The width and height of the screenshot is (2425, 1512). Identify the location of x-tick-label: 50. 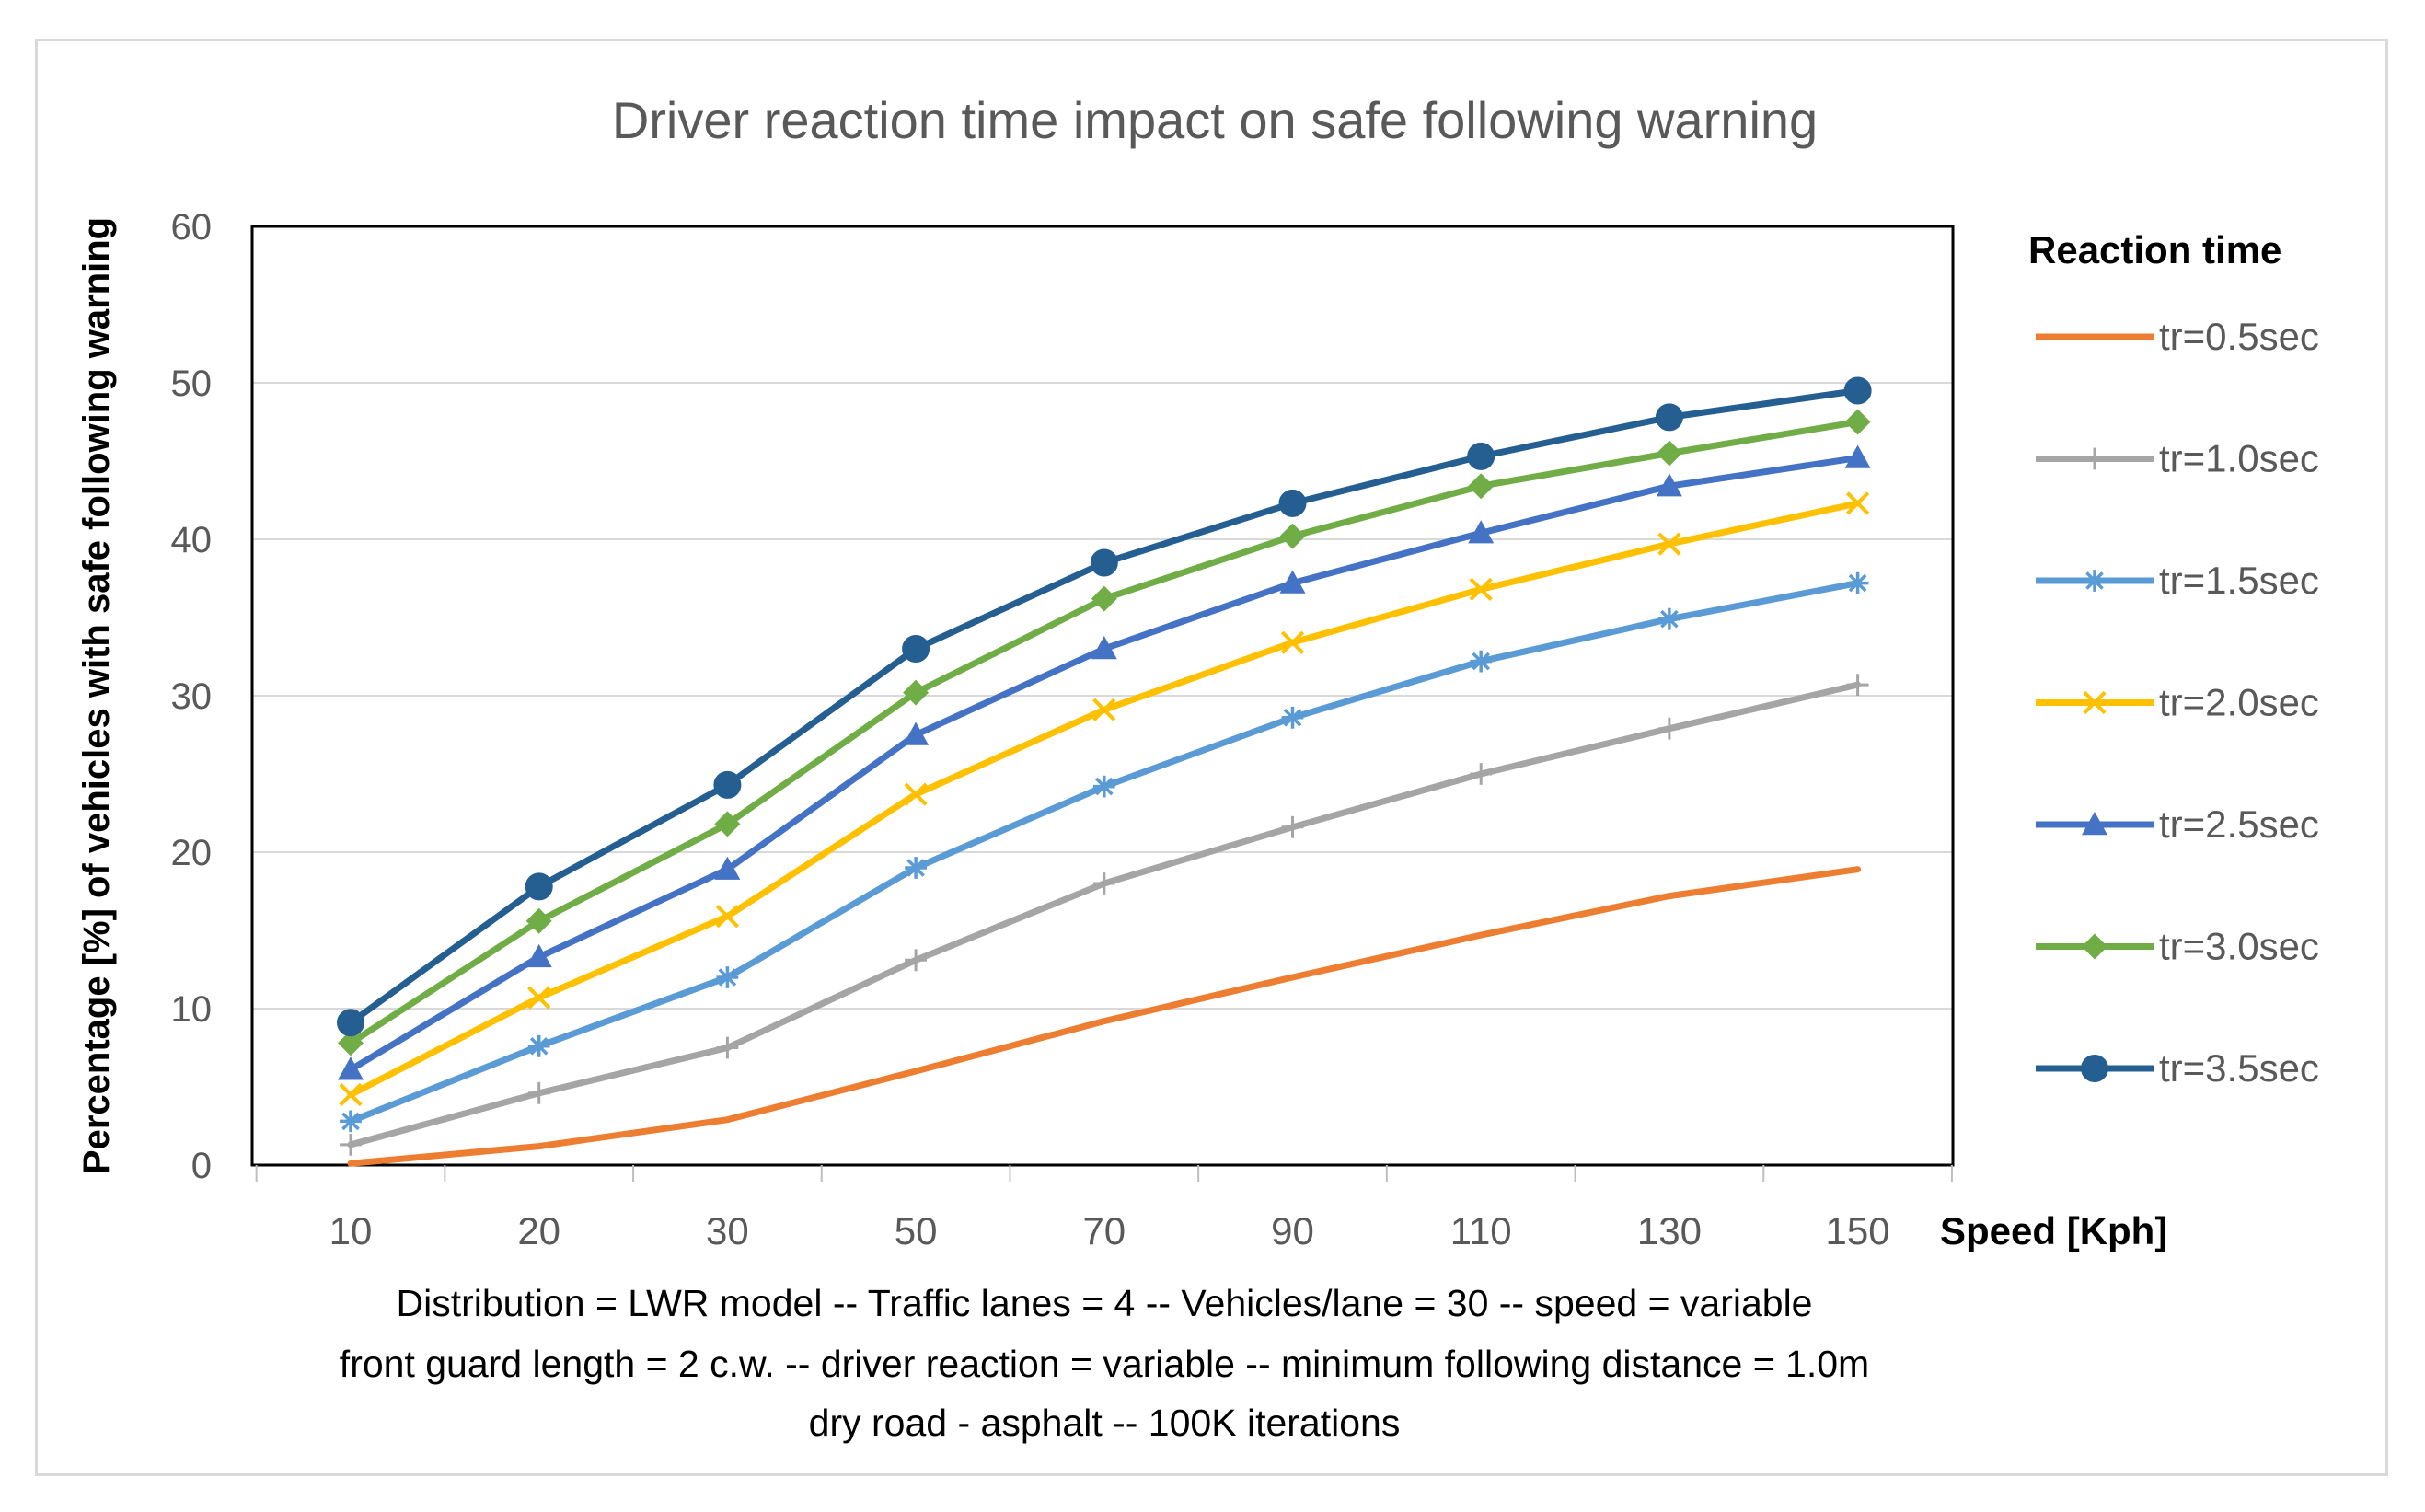
(916, 1230).